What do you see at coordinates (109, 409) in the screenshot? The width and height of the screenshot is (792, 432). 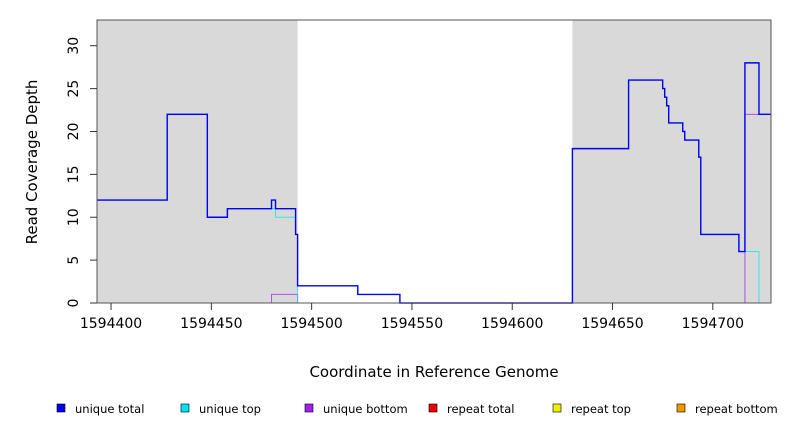 I see `legend-label-0: unique total` at bounding box center [109, 409].